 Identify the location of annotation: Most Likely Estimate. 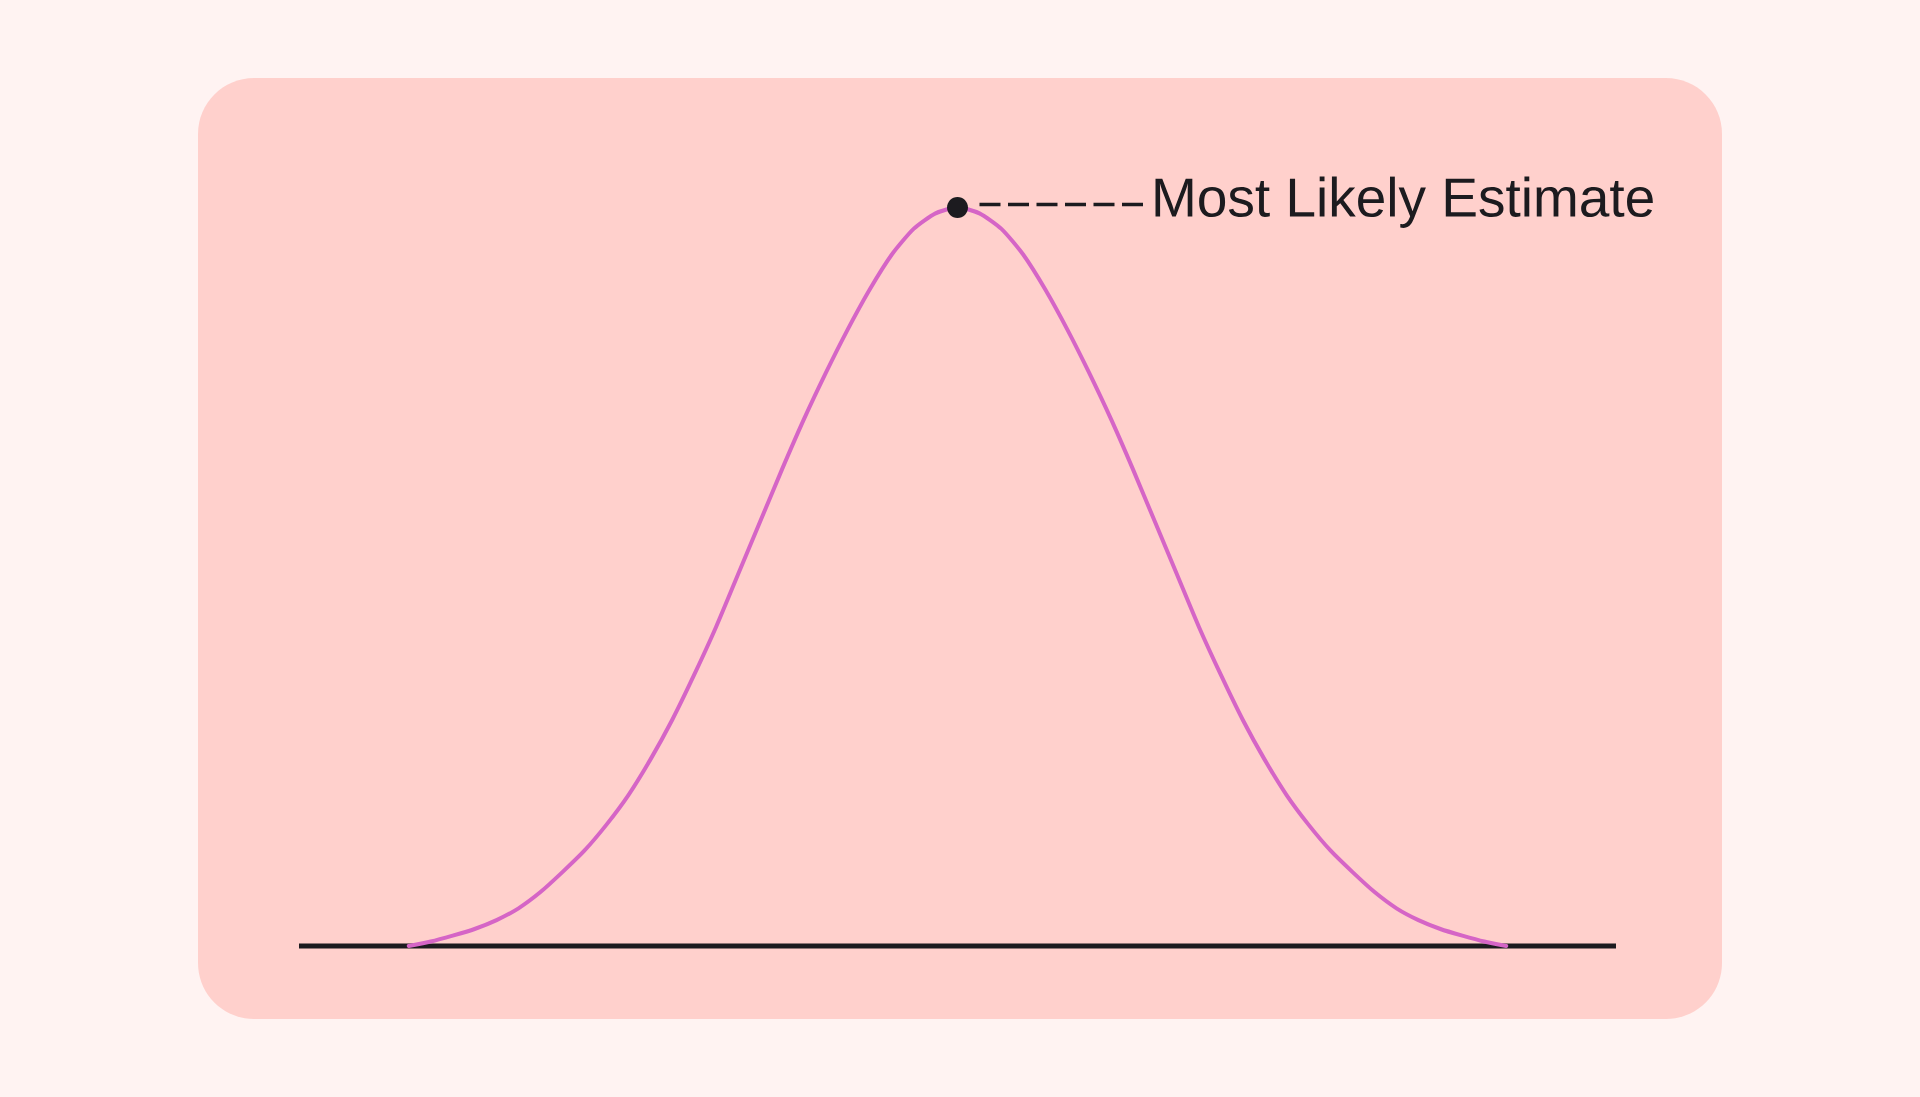
(1404, 202).